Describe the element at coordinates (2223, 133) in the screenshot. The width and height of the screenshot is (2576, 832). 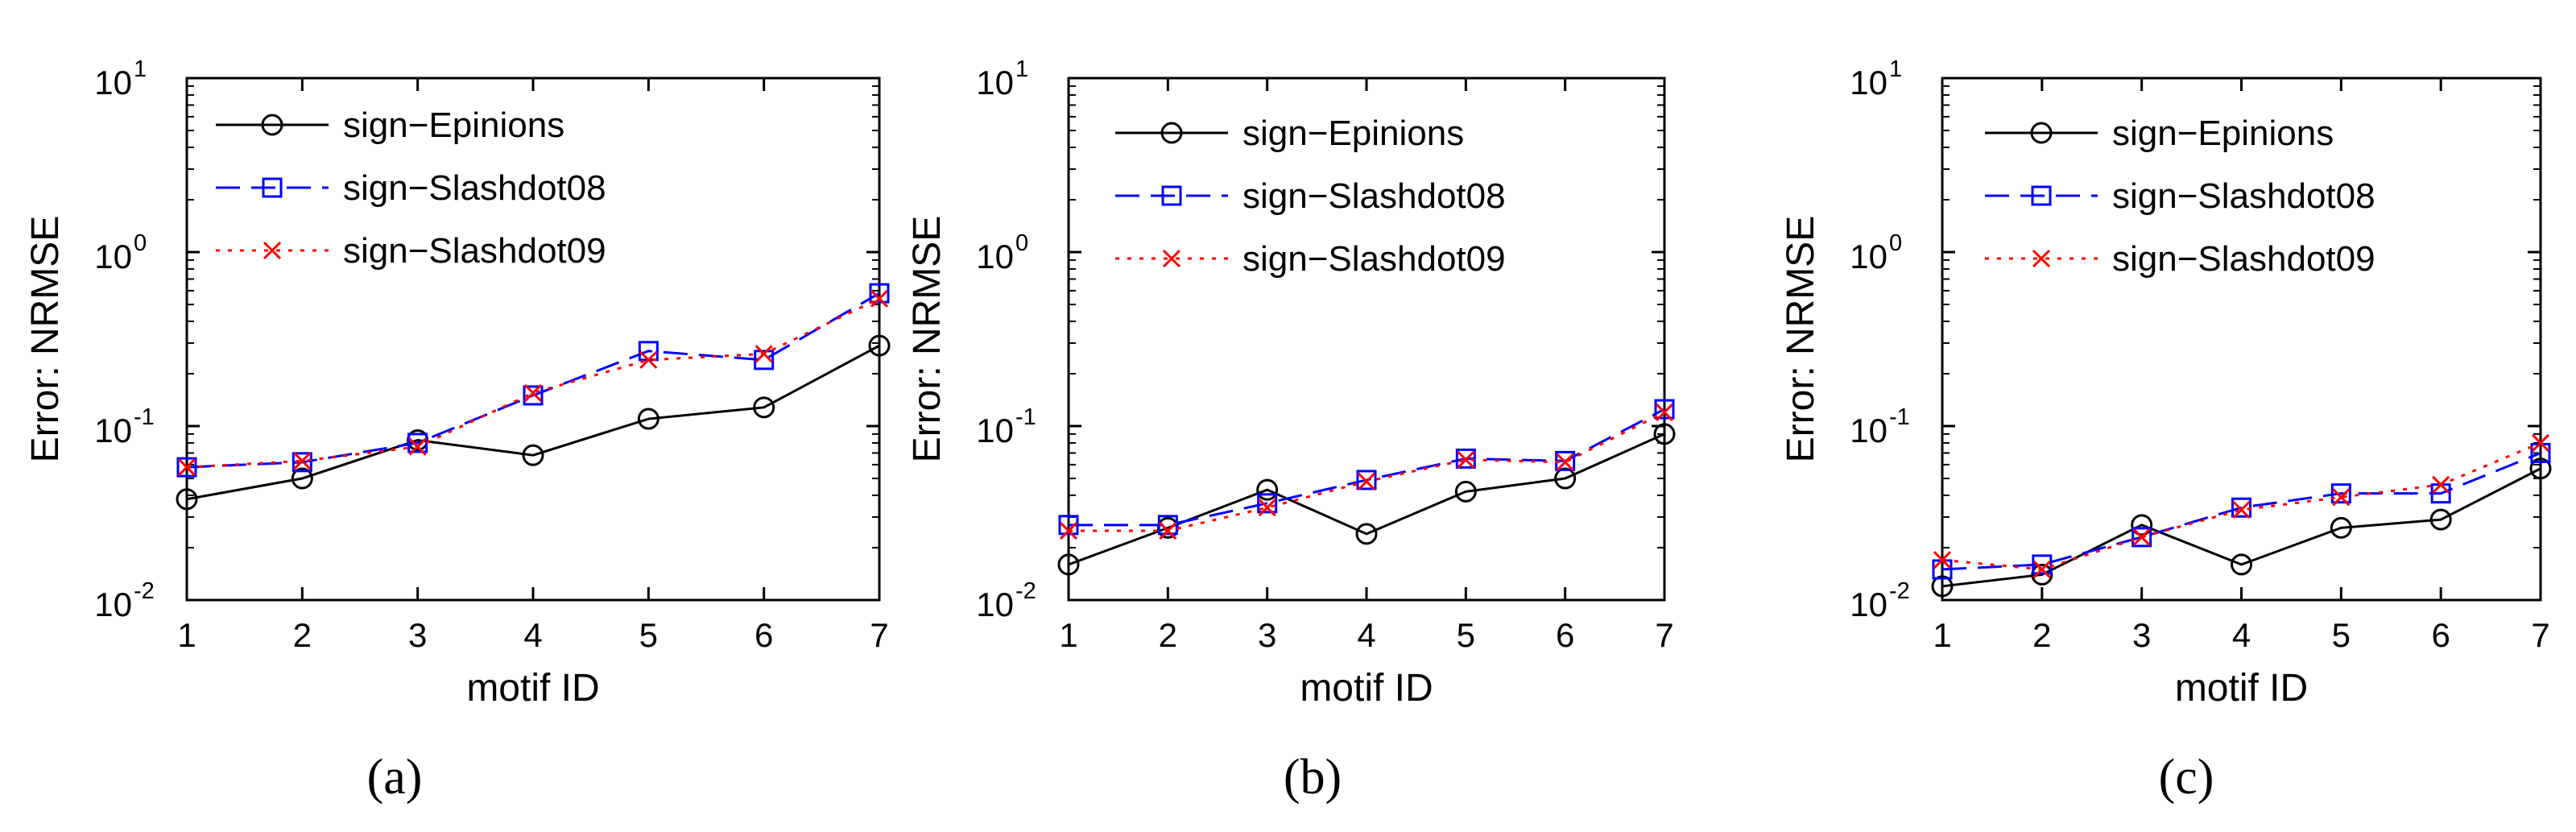
I see `legend-label: sign−Epinions` at that location.